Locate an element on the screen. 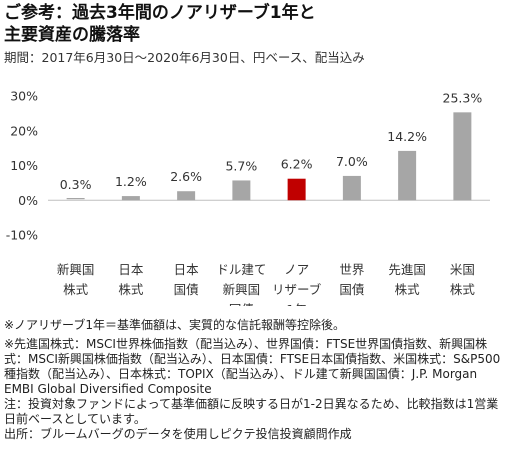 Image resolution: width=508 pixels, height=462 pixels. y-tick-label: -10% is located at coordinates (22, 235).